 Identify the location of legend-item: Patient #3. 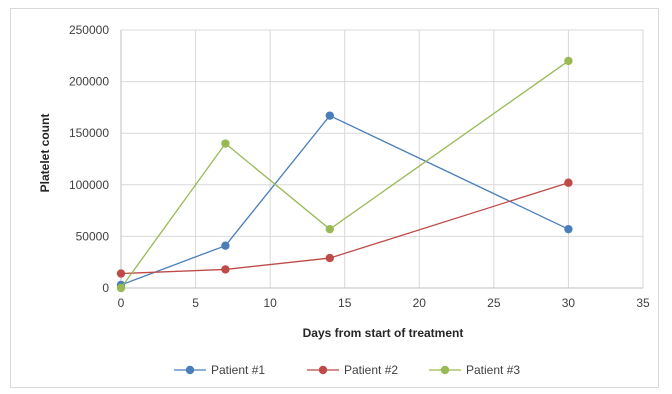
(474, 370).